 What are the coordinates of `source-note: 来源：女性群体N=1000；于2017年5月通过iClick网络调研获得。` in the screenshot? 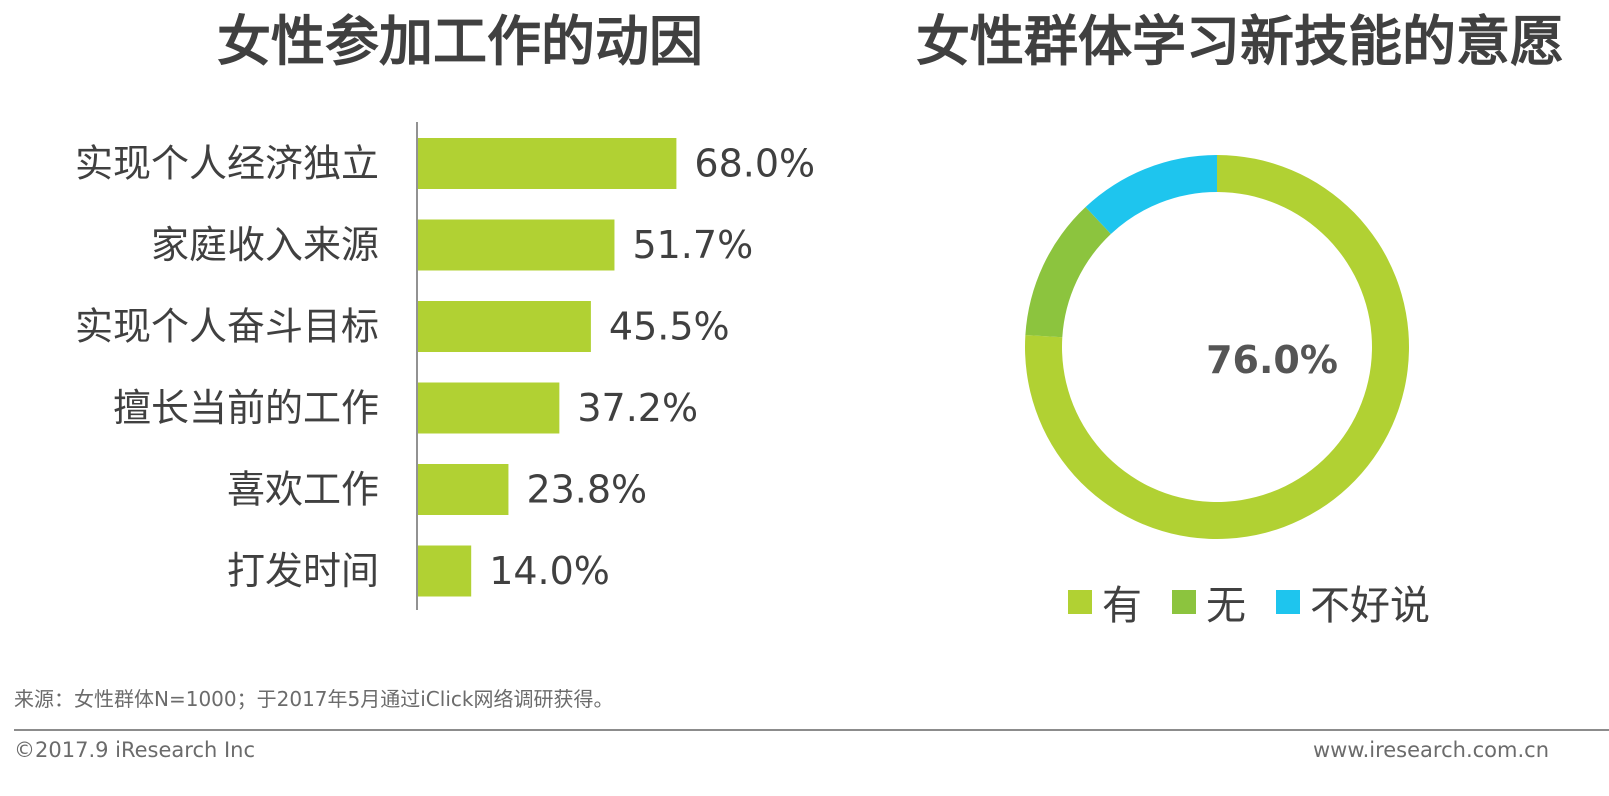 It's located at (314, 699).